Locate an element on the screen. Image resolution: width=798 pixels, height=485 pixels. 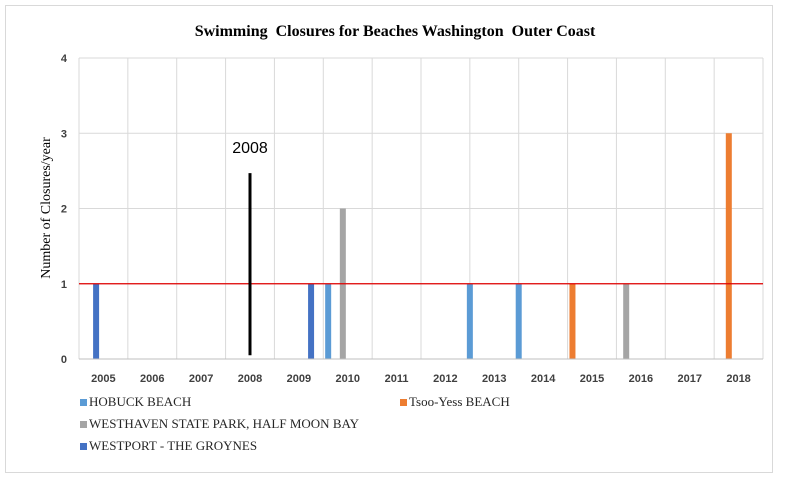
x-tick-label: 2005 is located at coordinates (103, 379).